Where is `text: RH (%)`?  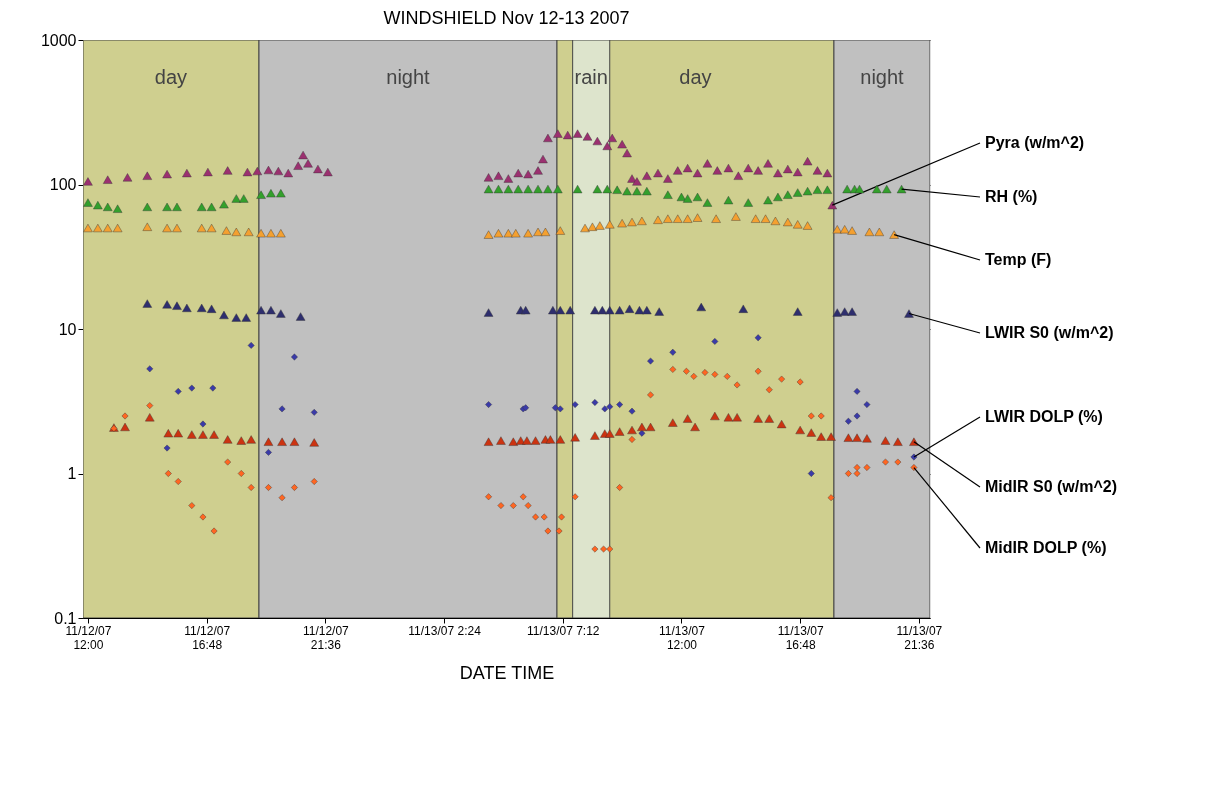
text: RH (%) is located at coordinates (1011, 196).